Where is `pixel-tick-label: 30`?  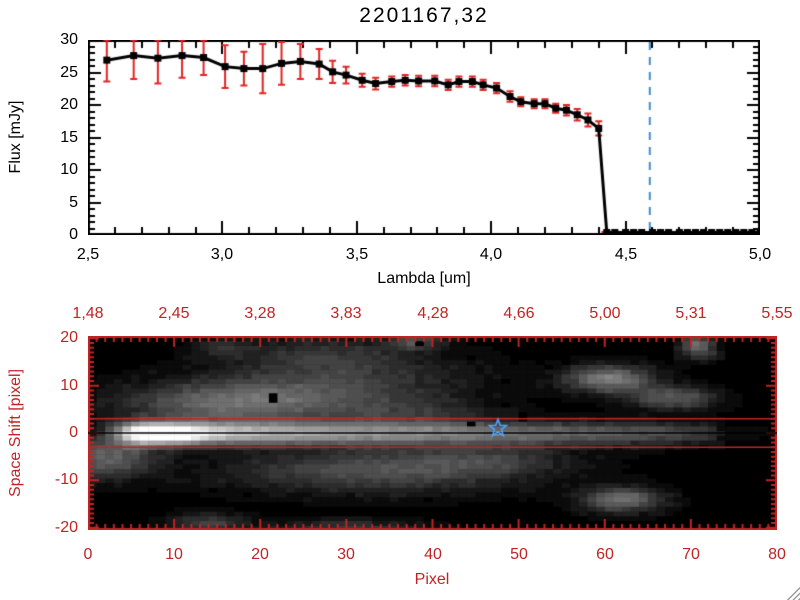
pixel-tick-label: 30 is located at coordinates (346, 554).